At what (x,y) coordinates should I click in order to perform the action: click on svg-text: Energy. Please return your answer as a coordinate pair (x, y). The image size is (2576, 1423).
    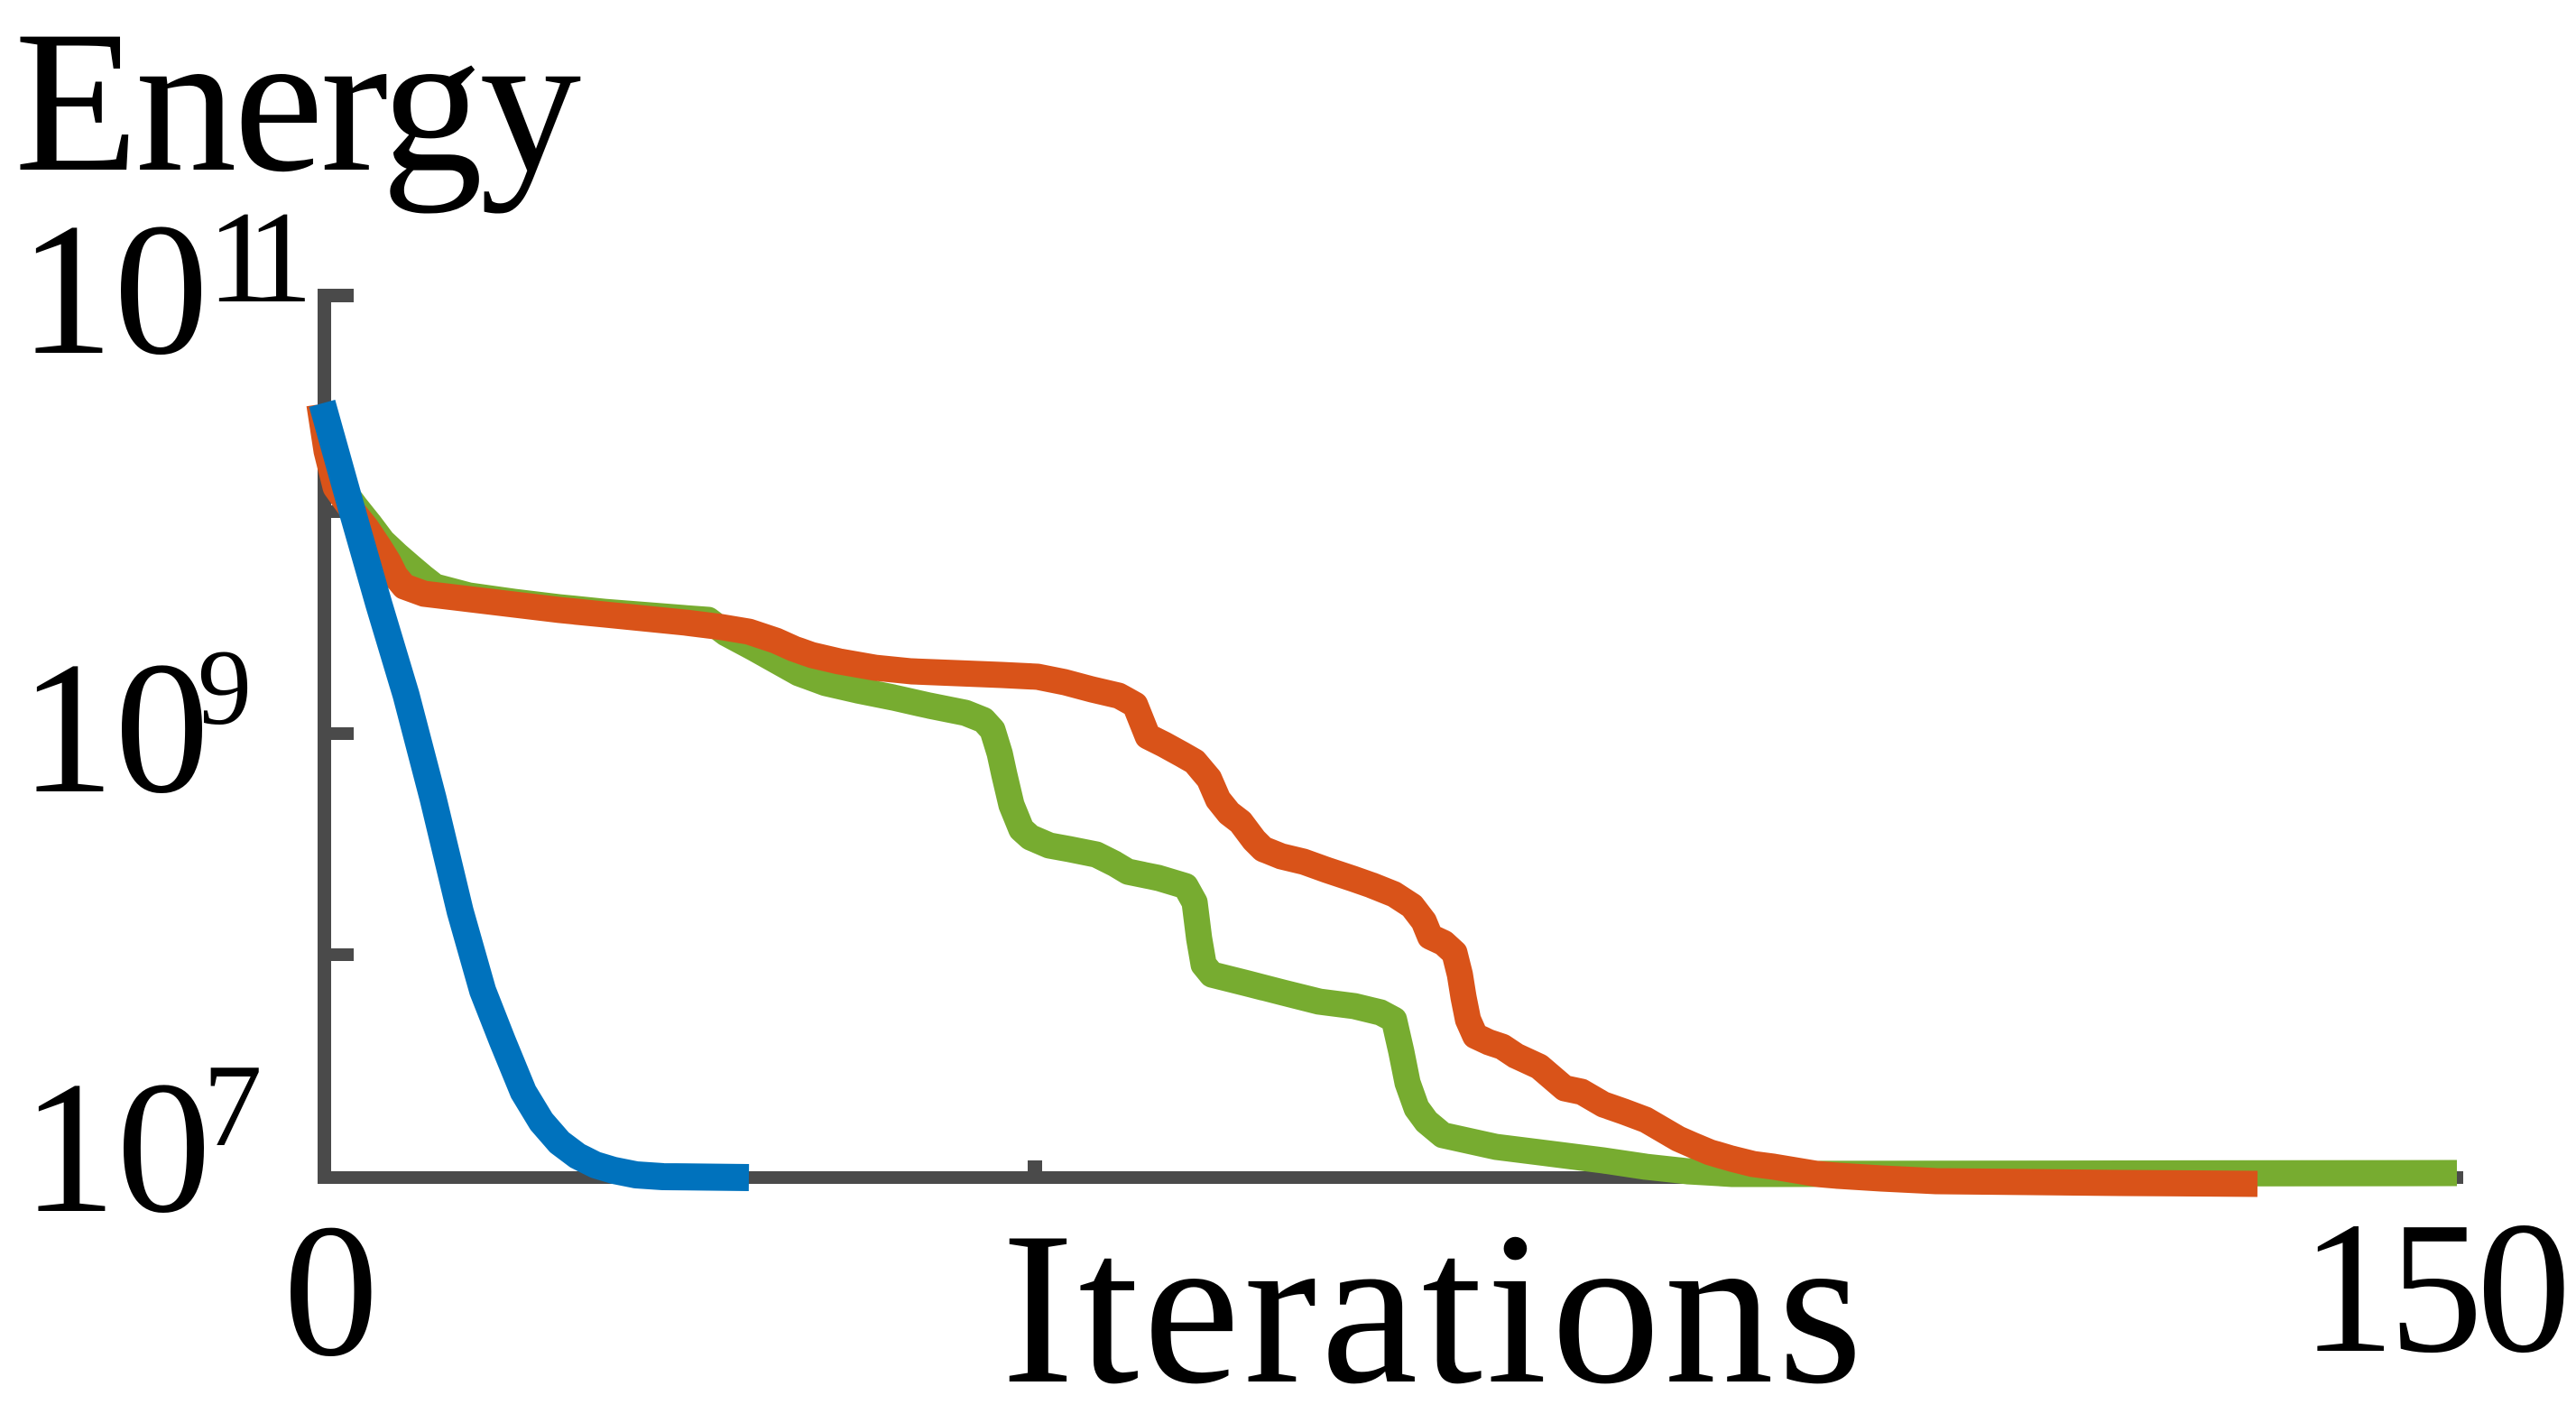
    Looking at the image, I should click on (297, 107).